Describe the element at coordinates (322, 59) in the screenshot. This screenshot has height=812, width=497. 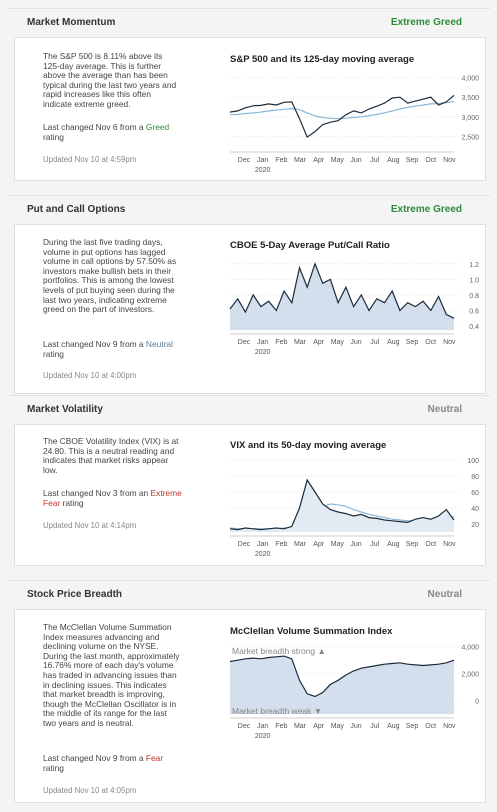
I see `chart-title: S&P 500 and its 125-day moving average` at that location.